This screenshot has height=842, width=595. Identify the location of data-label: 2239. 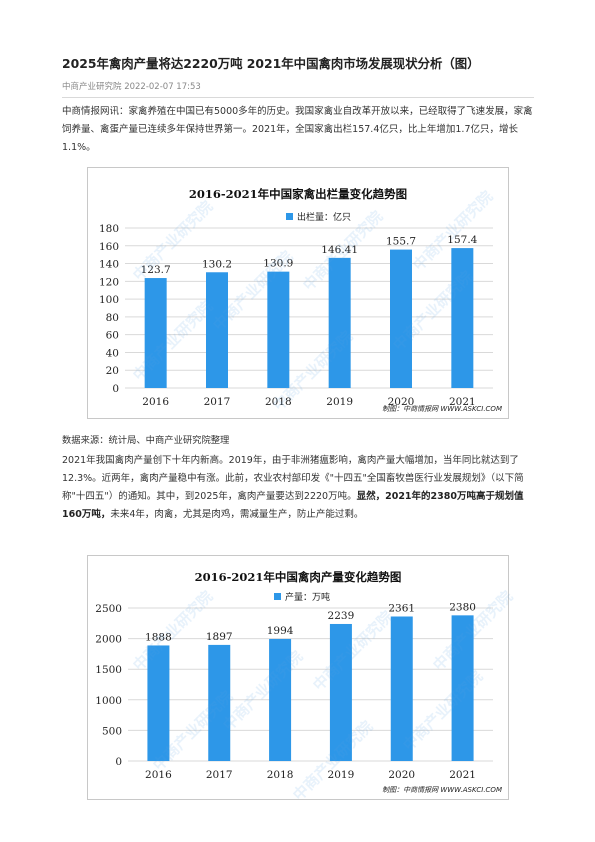
(341, 616).